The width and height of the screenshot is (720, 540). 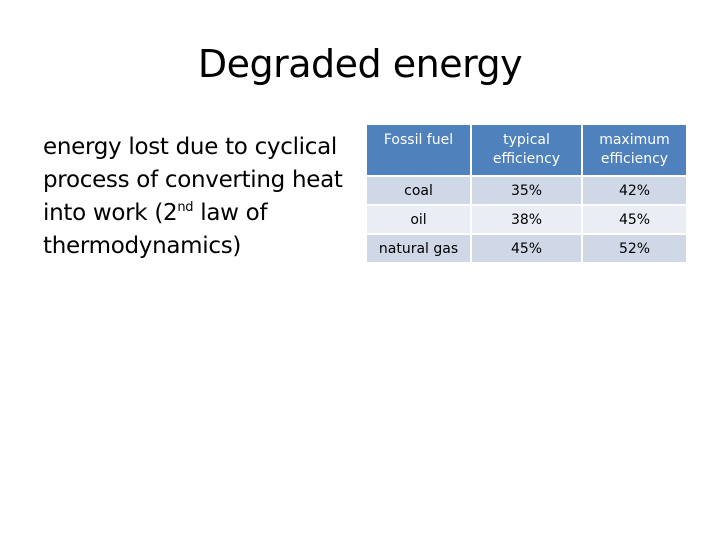 I want to click on cell-maximum: 45%, so click(x=634, y=220).